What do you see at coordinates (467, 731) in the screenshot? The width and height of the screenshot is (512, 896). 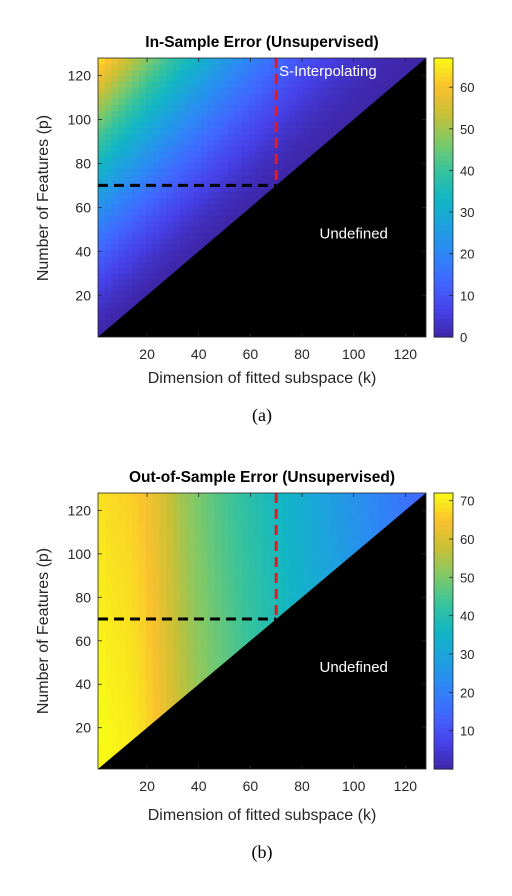 I see `colorbar-tick-label: 10` at bounding box center [467, 731].